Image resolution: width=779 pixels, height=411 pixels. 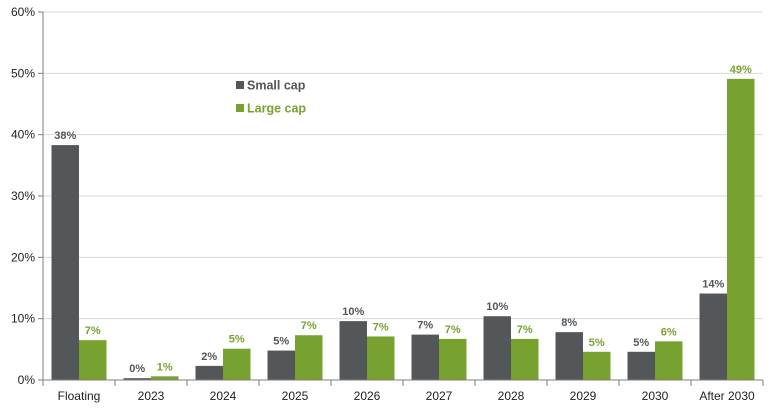 I want to click on x-tick-label: 2029, so click(x=583, y=396).